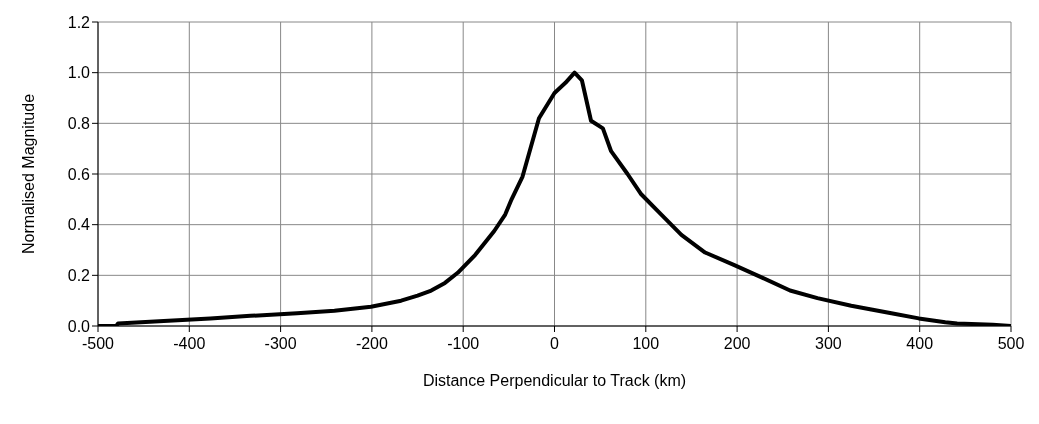 The height and width of the screenshot is (424, 1039). What do you see at coordinates (79, 326) in the screenshot?
I see `y-tick-label: 0.0` at bounding box center [79, 326].